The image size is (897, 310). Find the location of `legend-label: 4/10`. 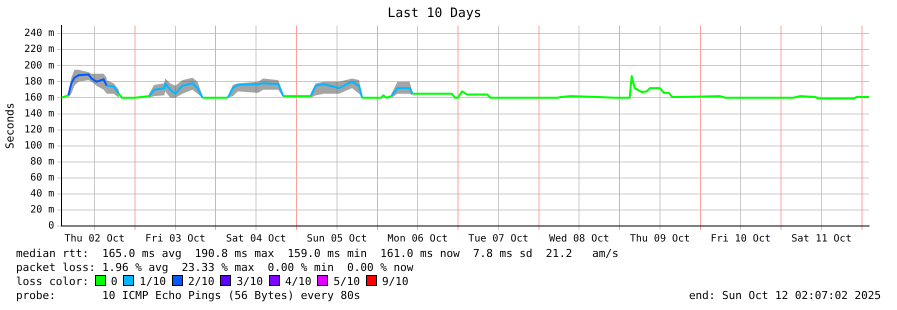

legend-label: 4/10 is located at coordinates (298, 281).